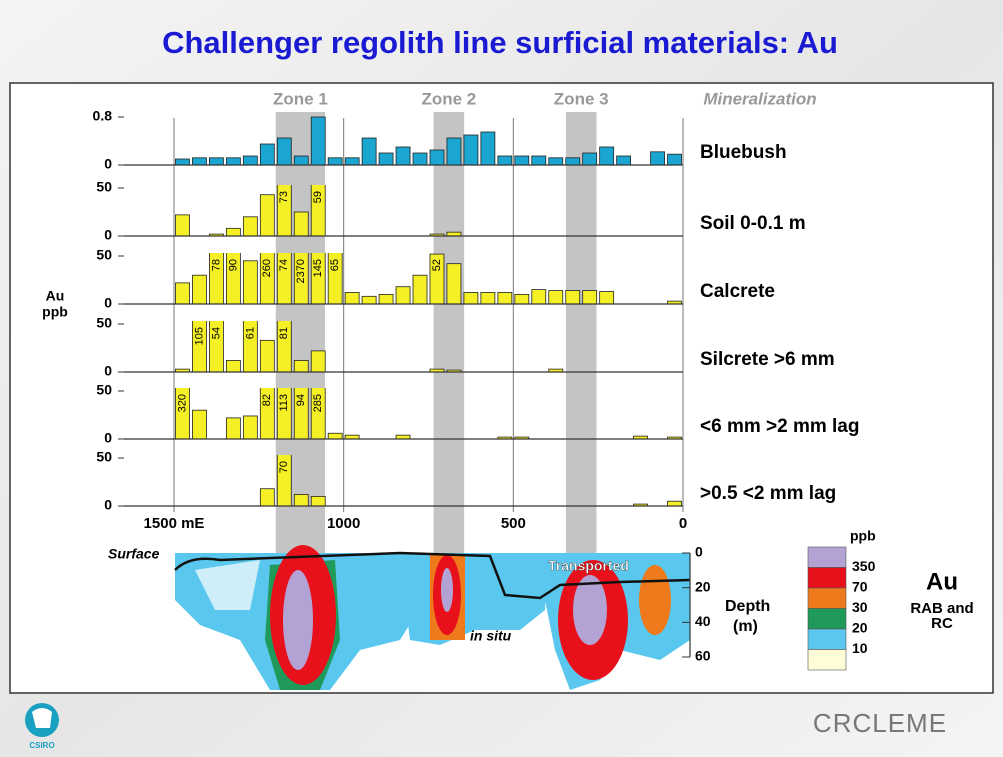 The image size is (1003, 757). What do you see at coordinates (284, 403) in the screenshot?
I see `value-label: 113` at bounding box center [284, 403].